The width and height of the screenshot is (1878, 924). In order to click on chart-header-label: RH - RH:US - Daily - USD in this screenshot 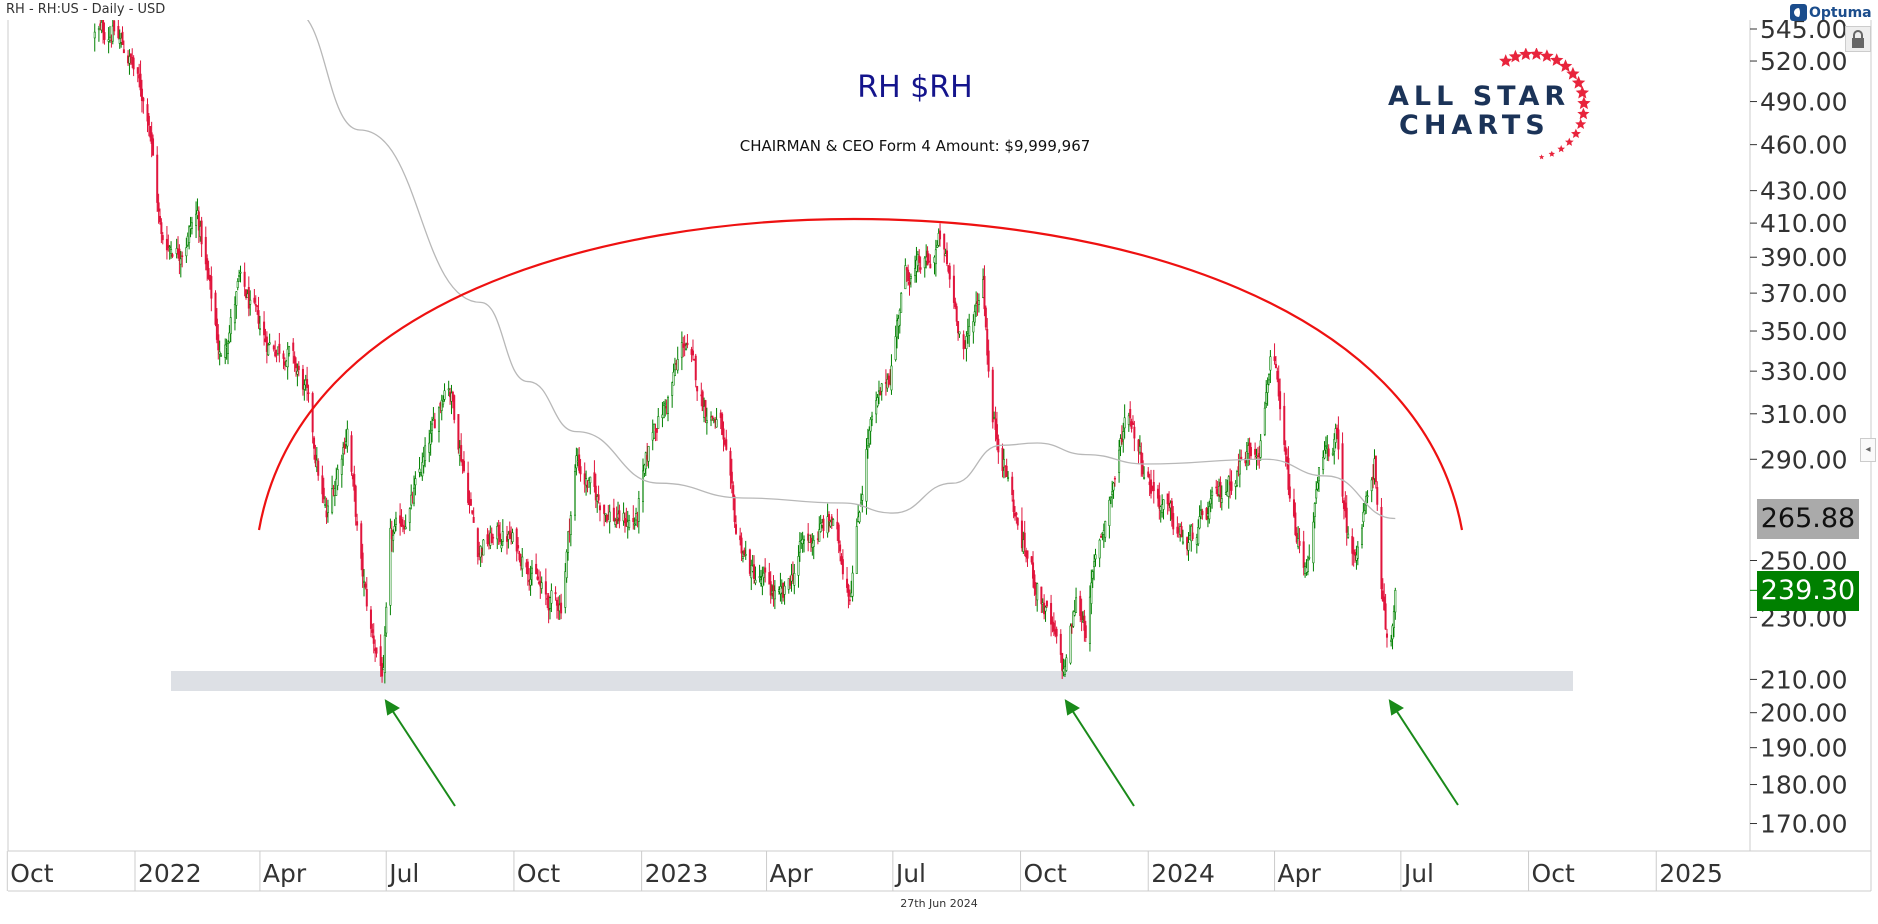, I will do `click(86, 9)`.